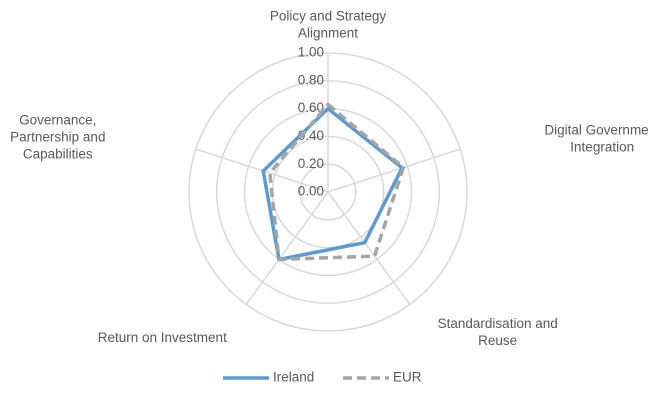  What do you see at coordinates (293, 377) in the screenshot?
I see `legend-label: Ireland` at bounding box center [293, 377].